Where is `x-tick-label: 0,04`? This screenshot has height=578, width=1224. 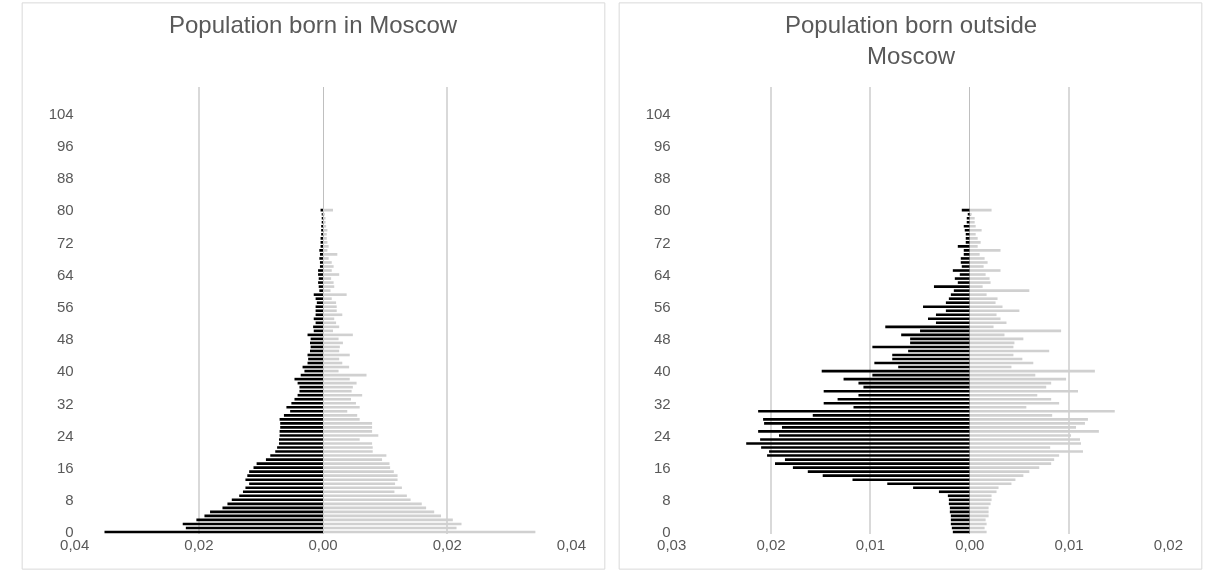 x-tick-label: 0,04 is located at coordinates (571, 545).